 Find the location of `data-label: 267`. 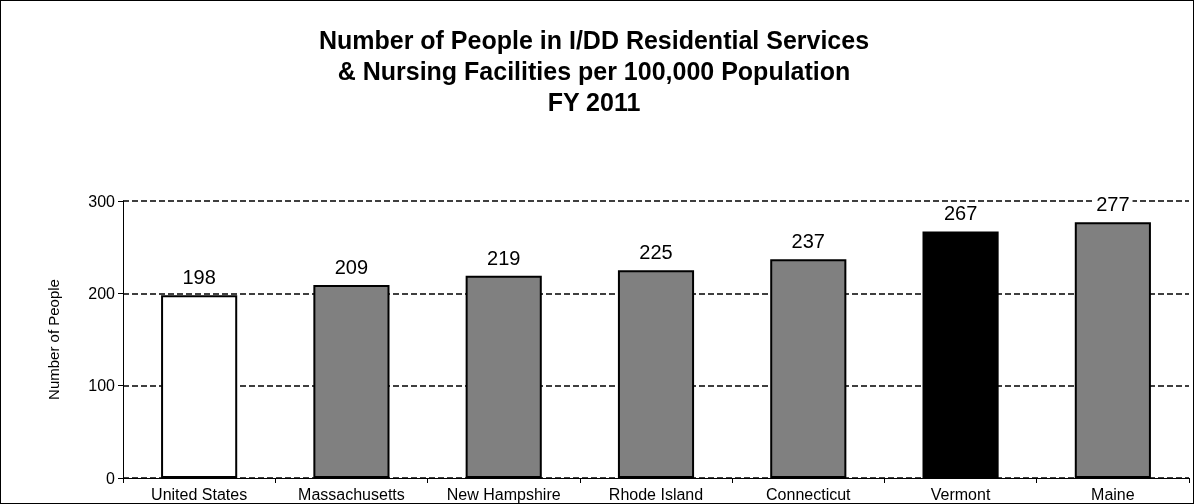

data-label: 267 is located at coordinates (960, 213).